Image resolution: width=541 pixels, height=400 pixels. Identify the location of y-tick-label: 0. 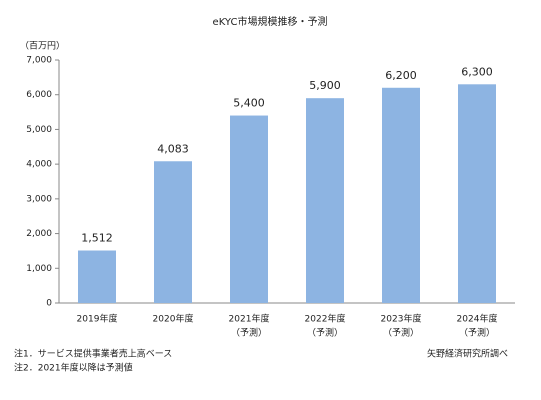
(49, 304).